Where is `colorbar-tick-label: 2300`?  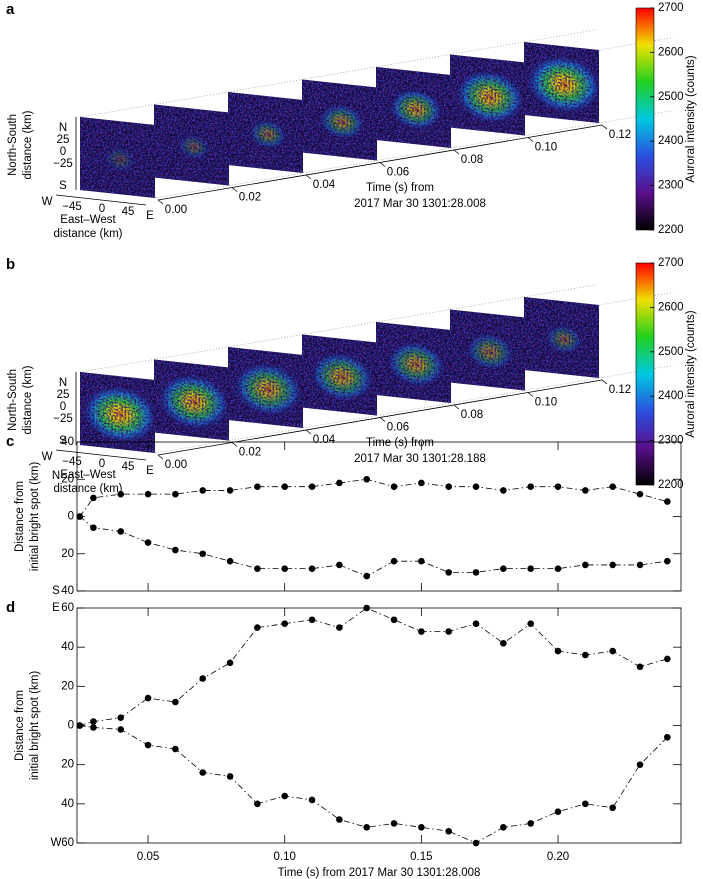
colorbar-tick-label: 2300 is located at coordinates (671, 186).